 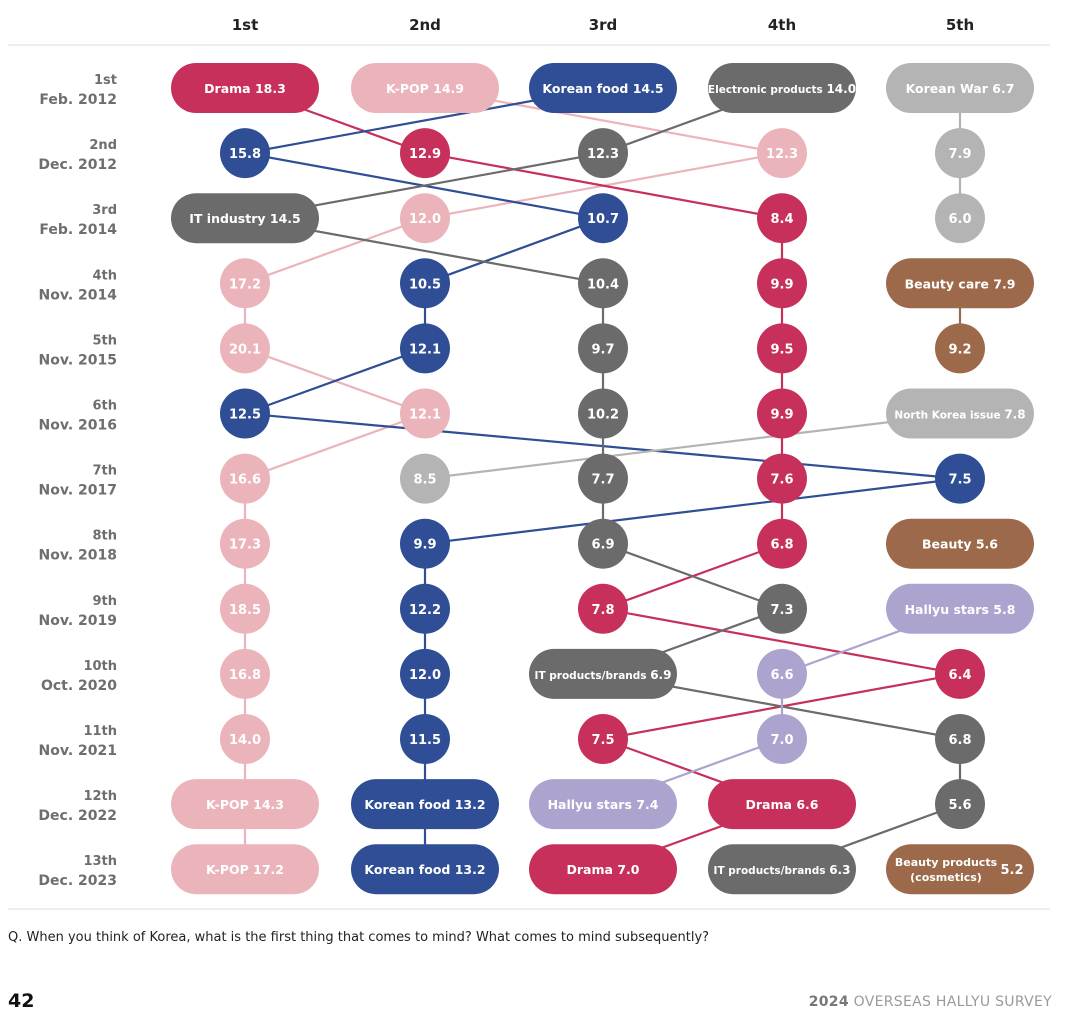 What do you see at coordinates (78, 230) in the screenshot?
I see `row-date-label: Feb. 2014` at bounding box center [78, 230].